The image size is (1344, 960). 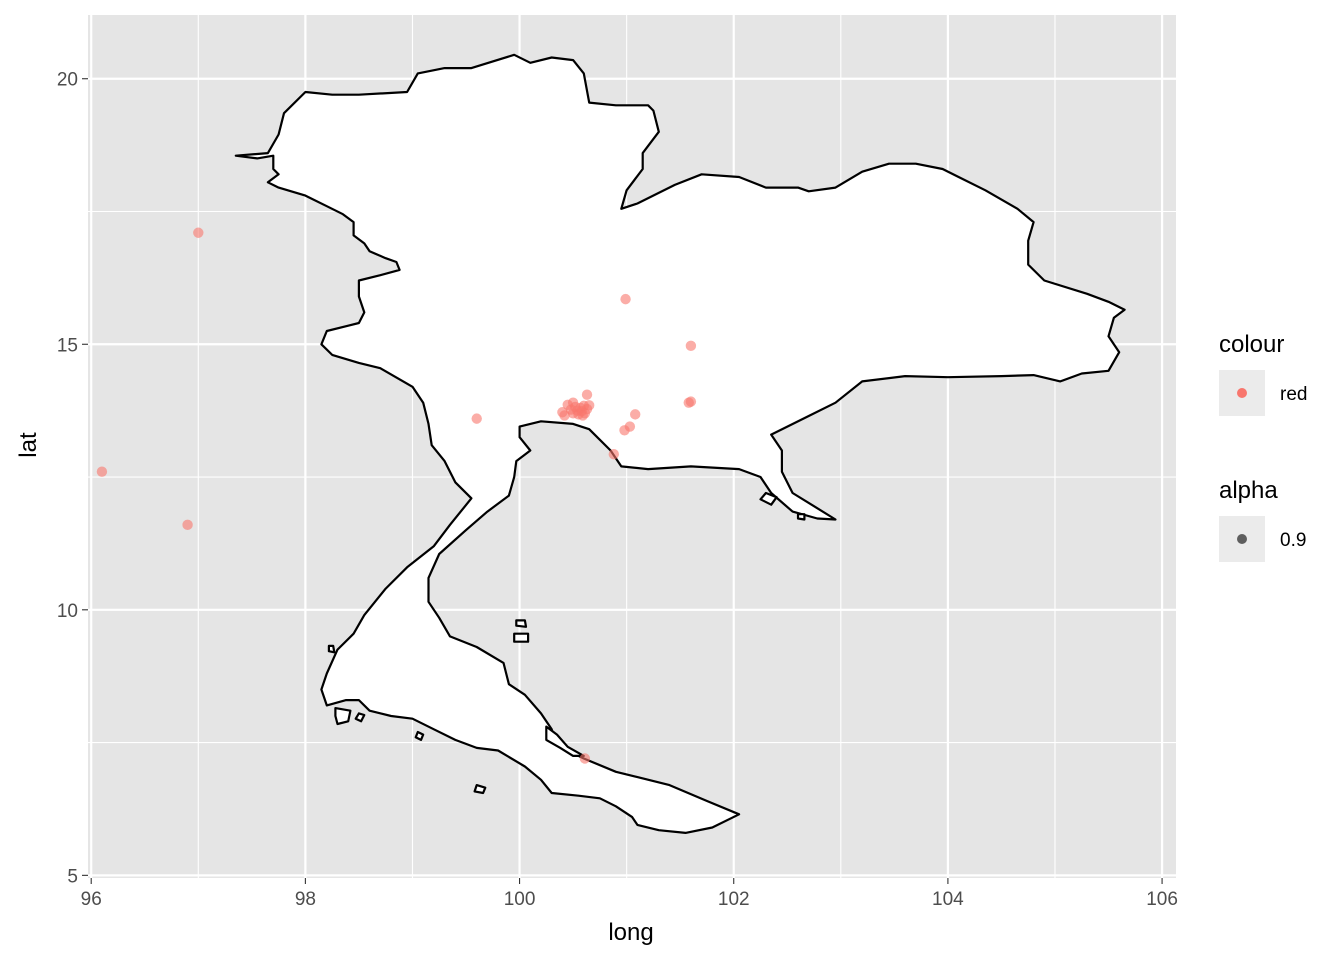 I want to click on y-tick-label: 10, so click(x=67, y=611).